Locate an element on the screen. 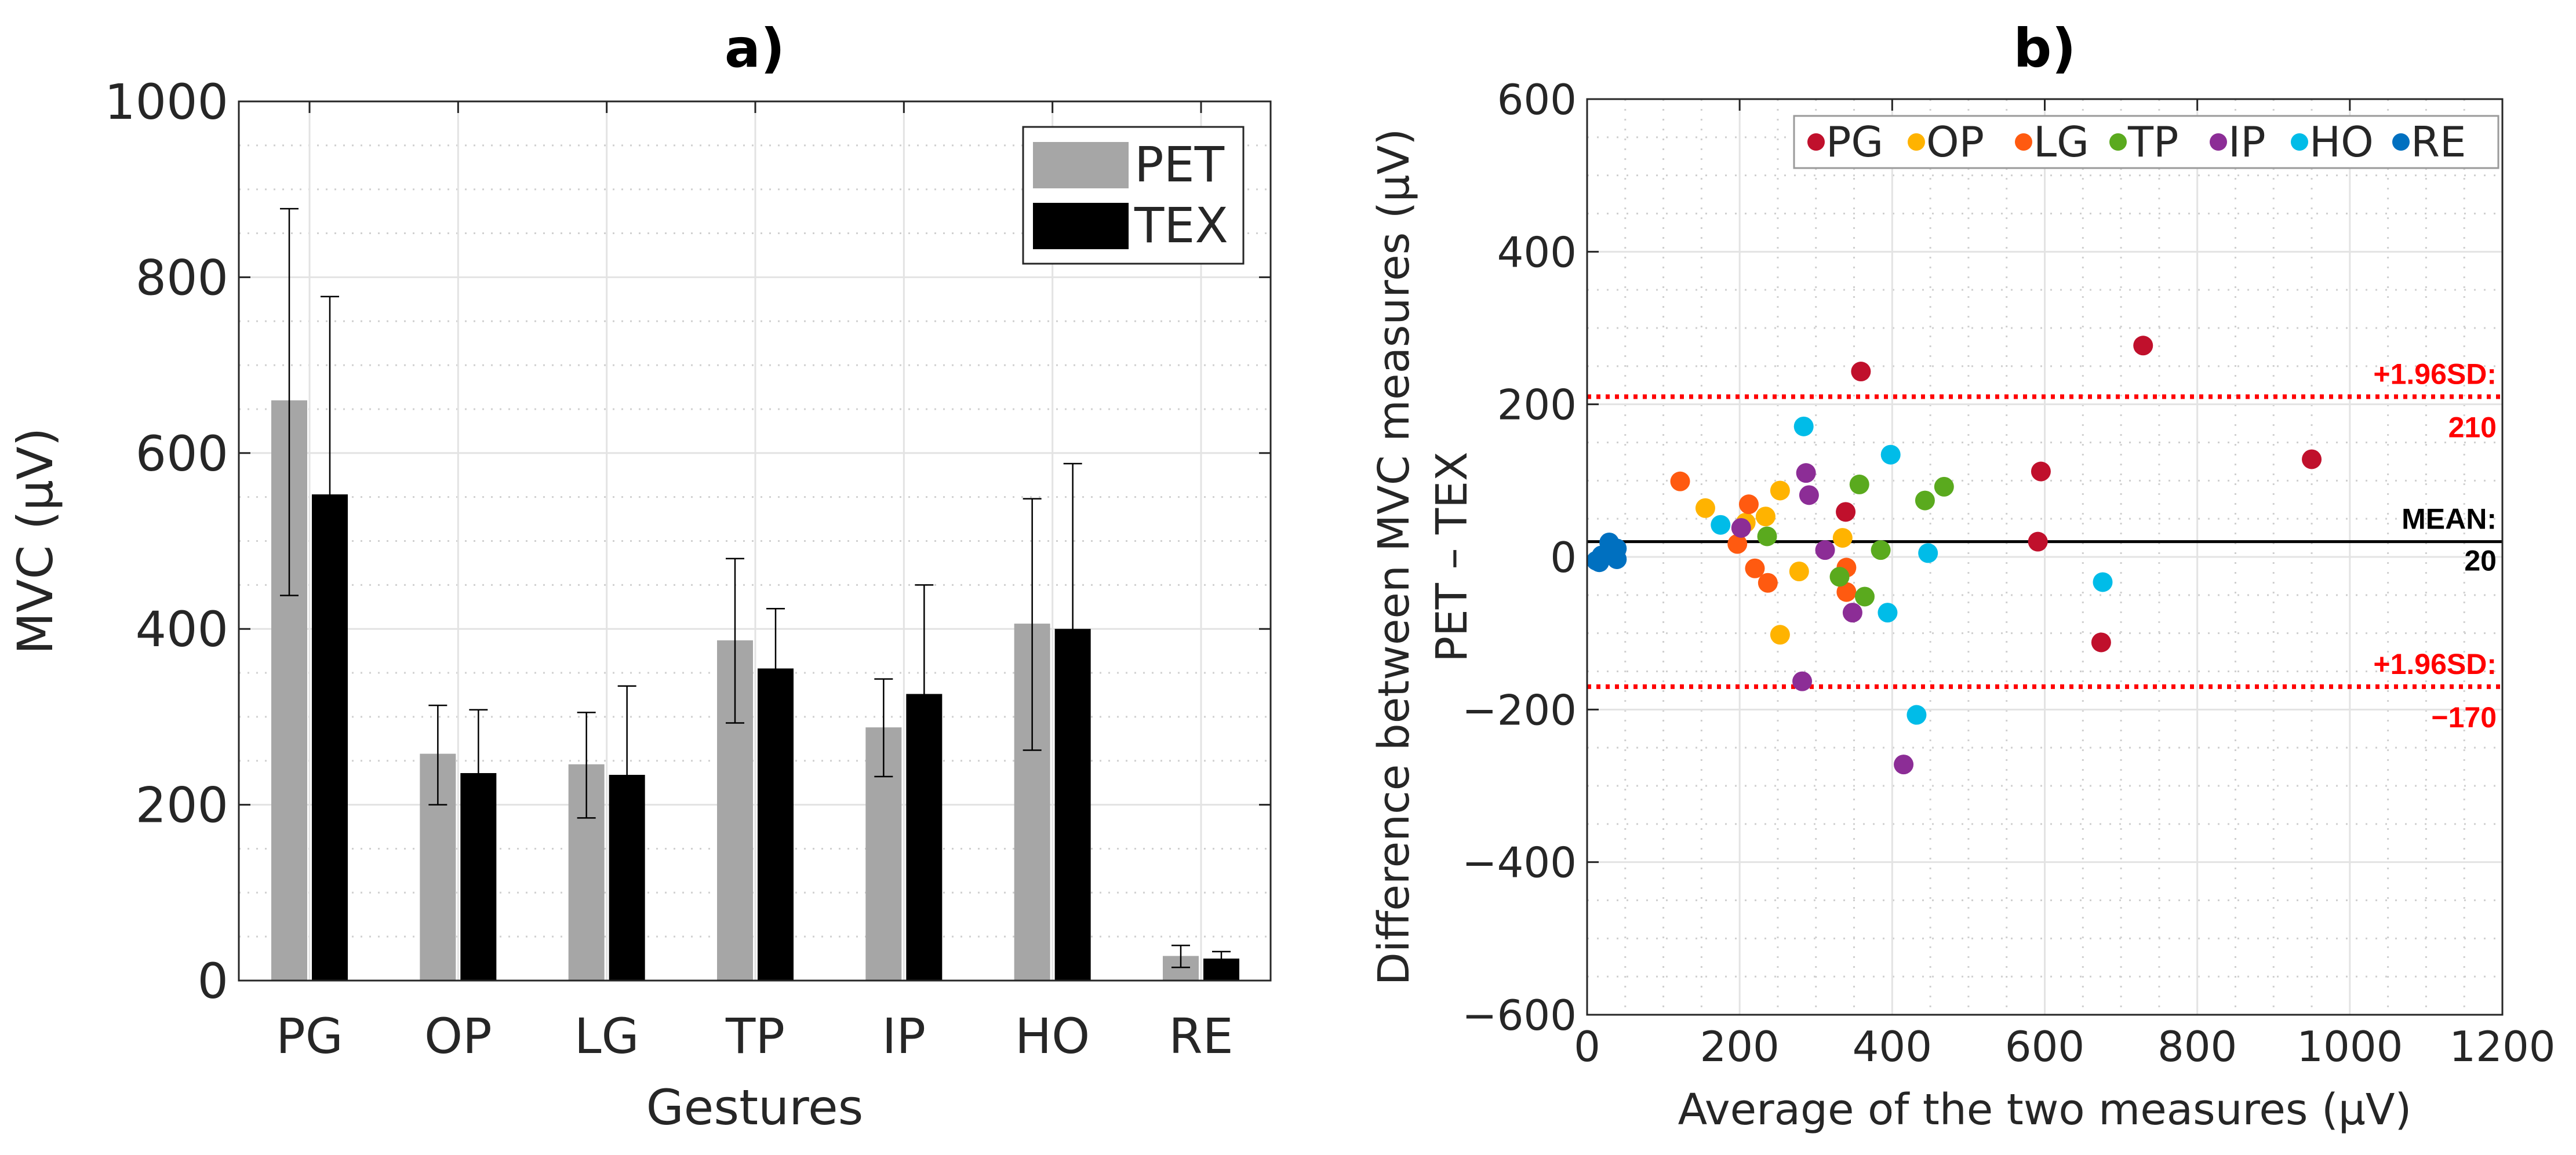  x-tick-label: RE is located at coordinates (1201, 1036).